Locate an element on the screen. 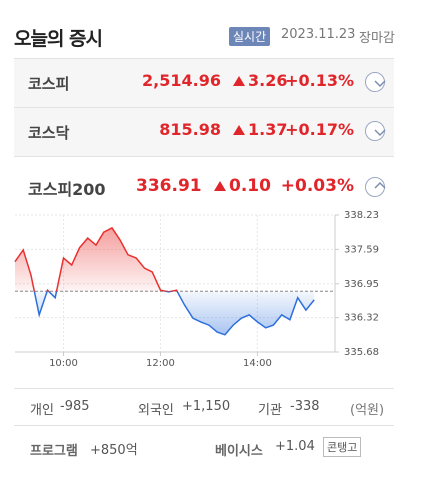  change-value: 0.10 is located at coordinates (250, 186).